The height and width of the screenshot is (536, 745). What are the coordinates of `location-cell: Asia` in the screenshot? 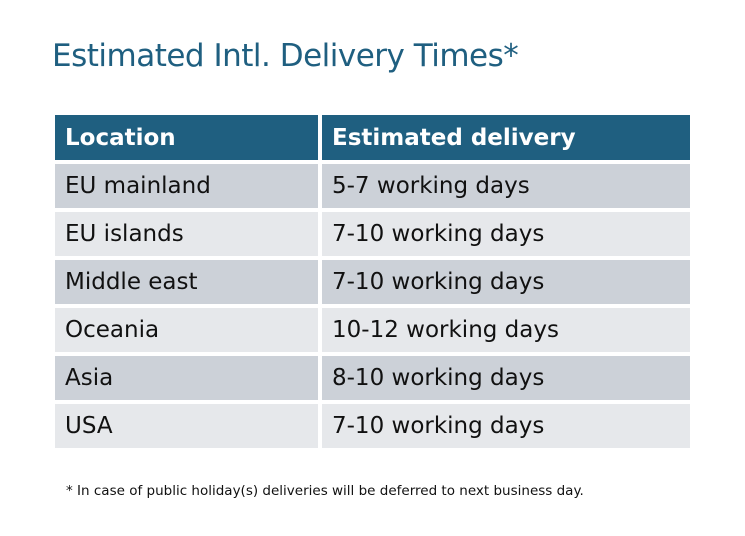 It's located at (186, 378).